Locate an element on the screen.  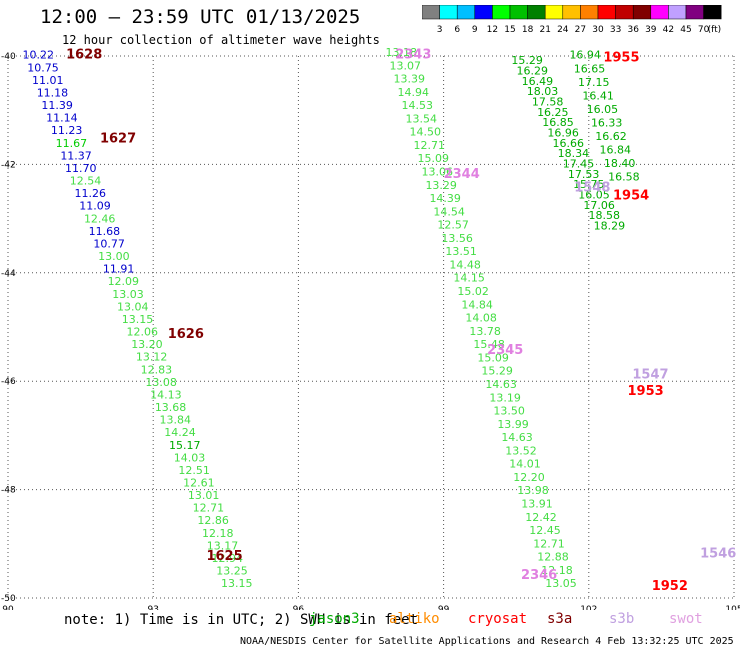
wave-height-value: 14.39 is located at coordinates (445, 198).